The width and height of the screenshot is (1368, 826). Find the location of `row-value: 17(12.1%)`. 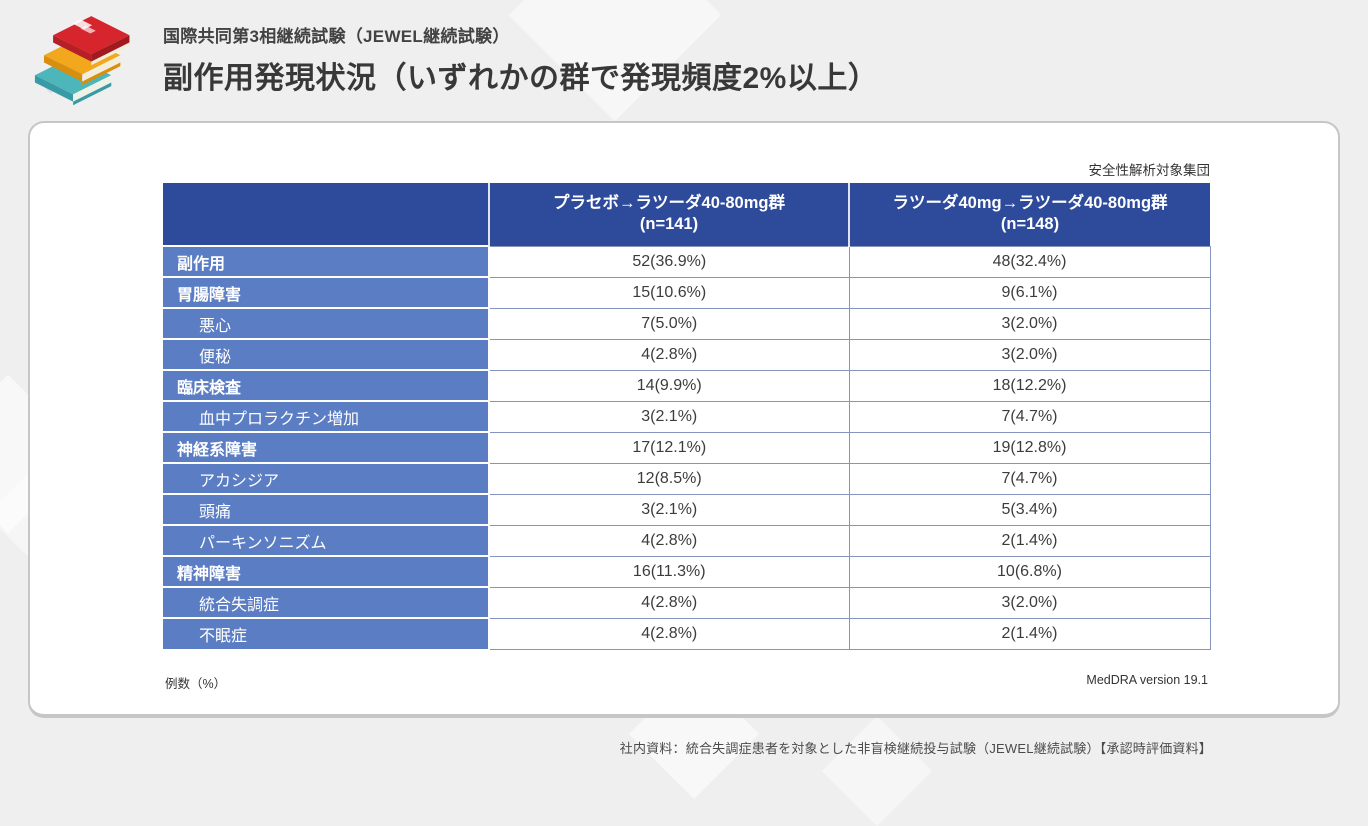

row-value: 17(12.1%) is located at coordinates (669, 447).